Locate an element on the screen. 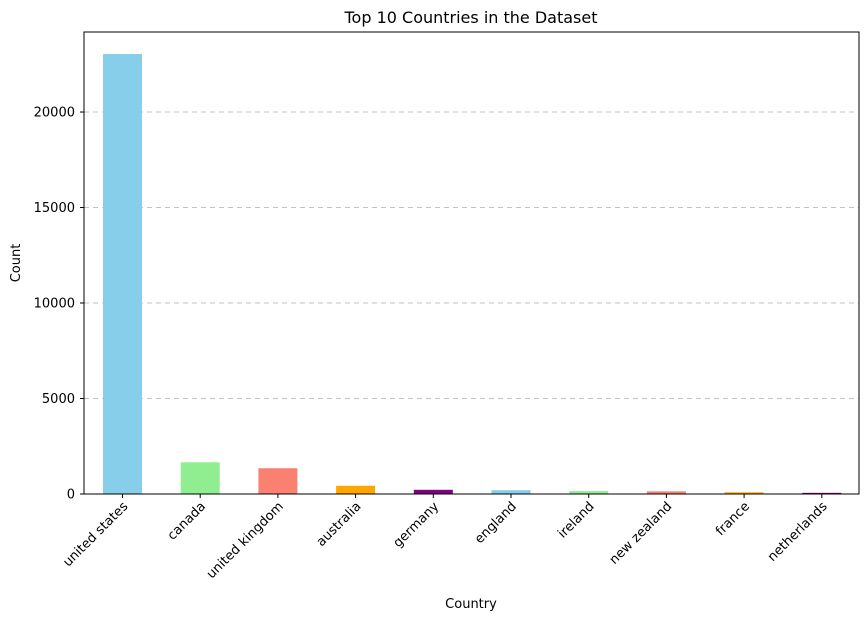  x-tick-label: australia is located at coordinates (339, 524).